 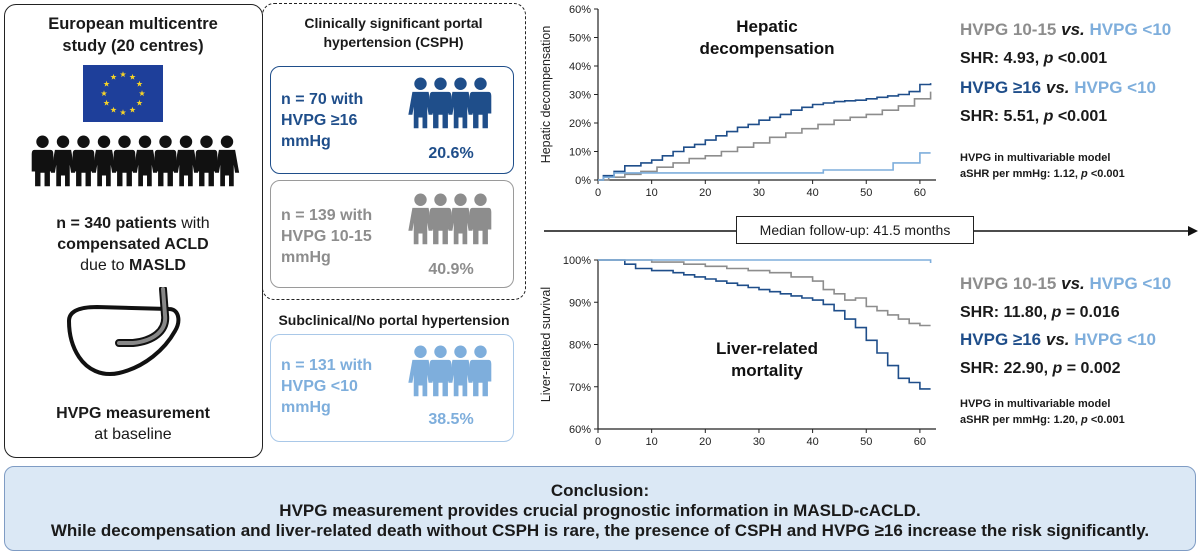 What do you see at coordinates (1065, 59) in the screenshot?
I see `stats-top-shr1: SHR: 4.93, p <0.001` at bounding box center [1065, 59].